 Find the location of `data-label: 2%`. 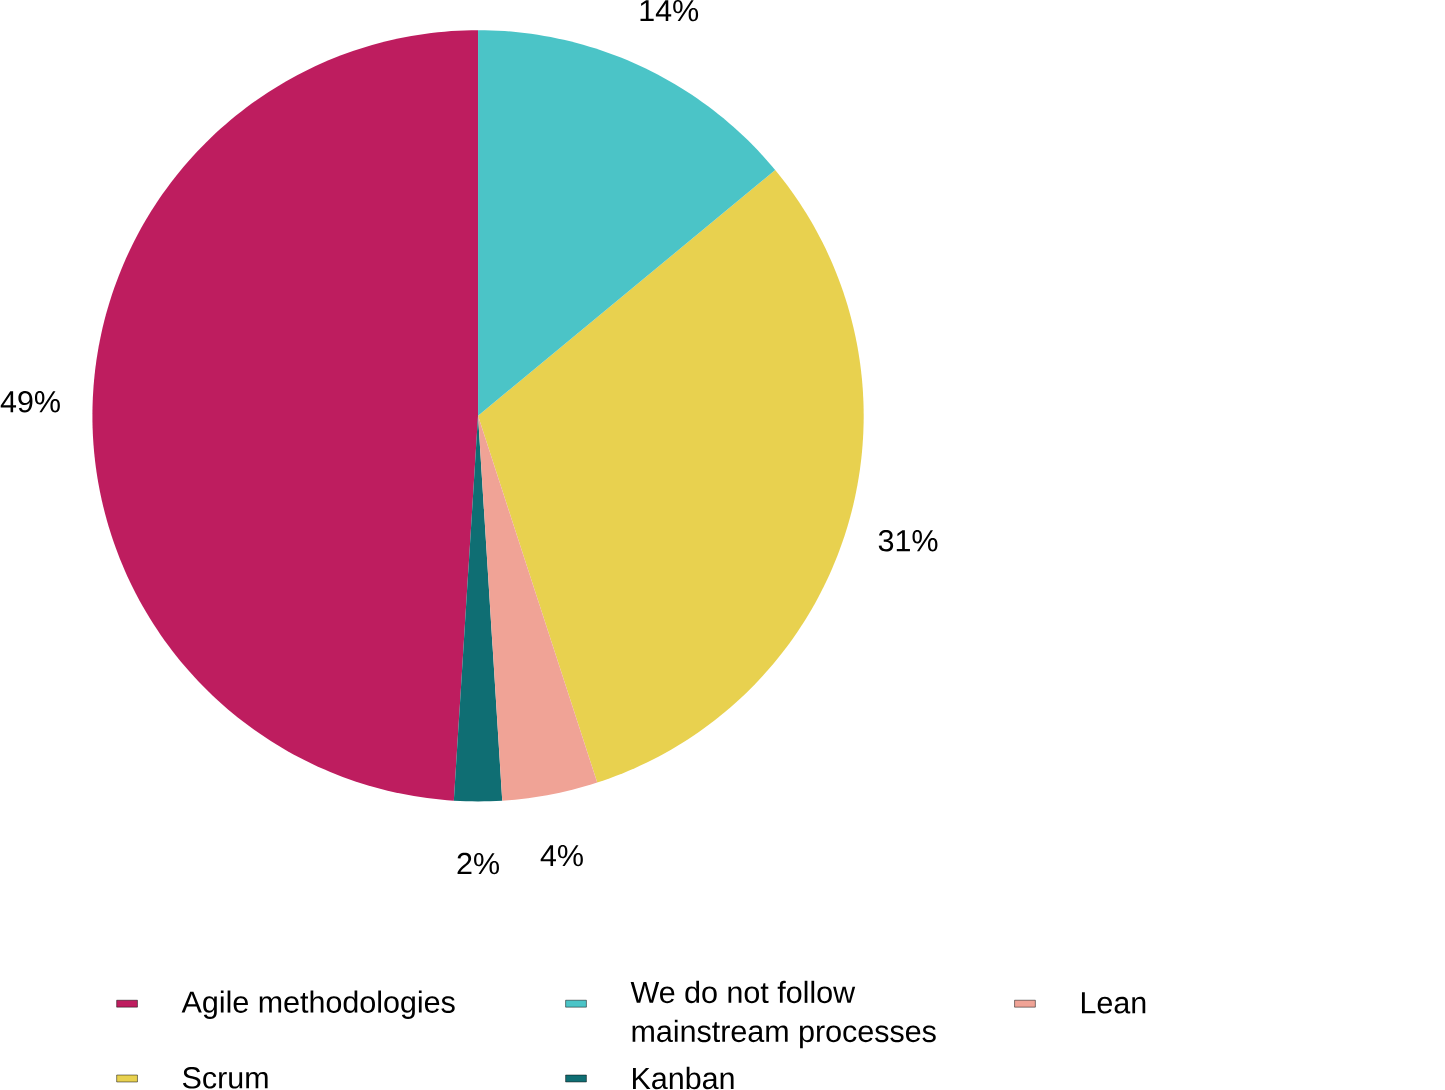

data-label: 2% is located at coordinates (478, 863).